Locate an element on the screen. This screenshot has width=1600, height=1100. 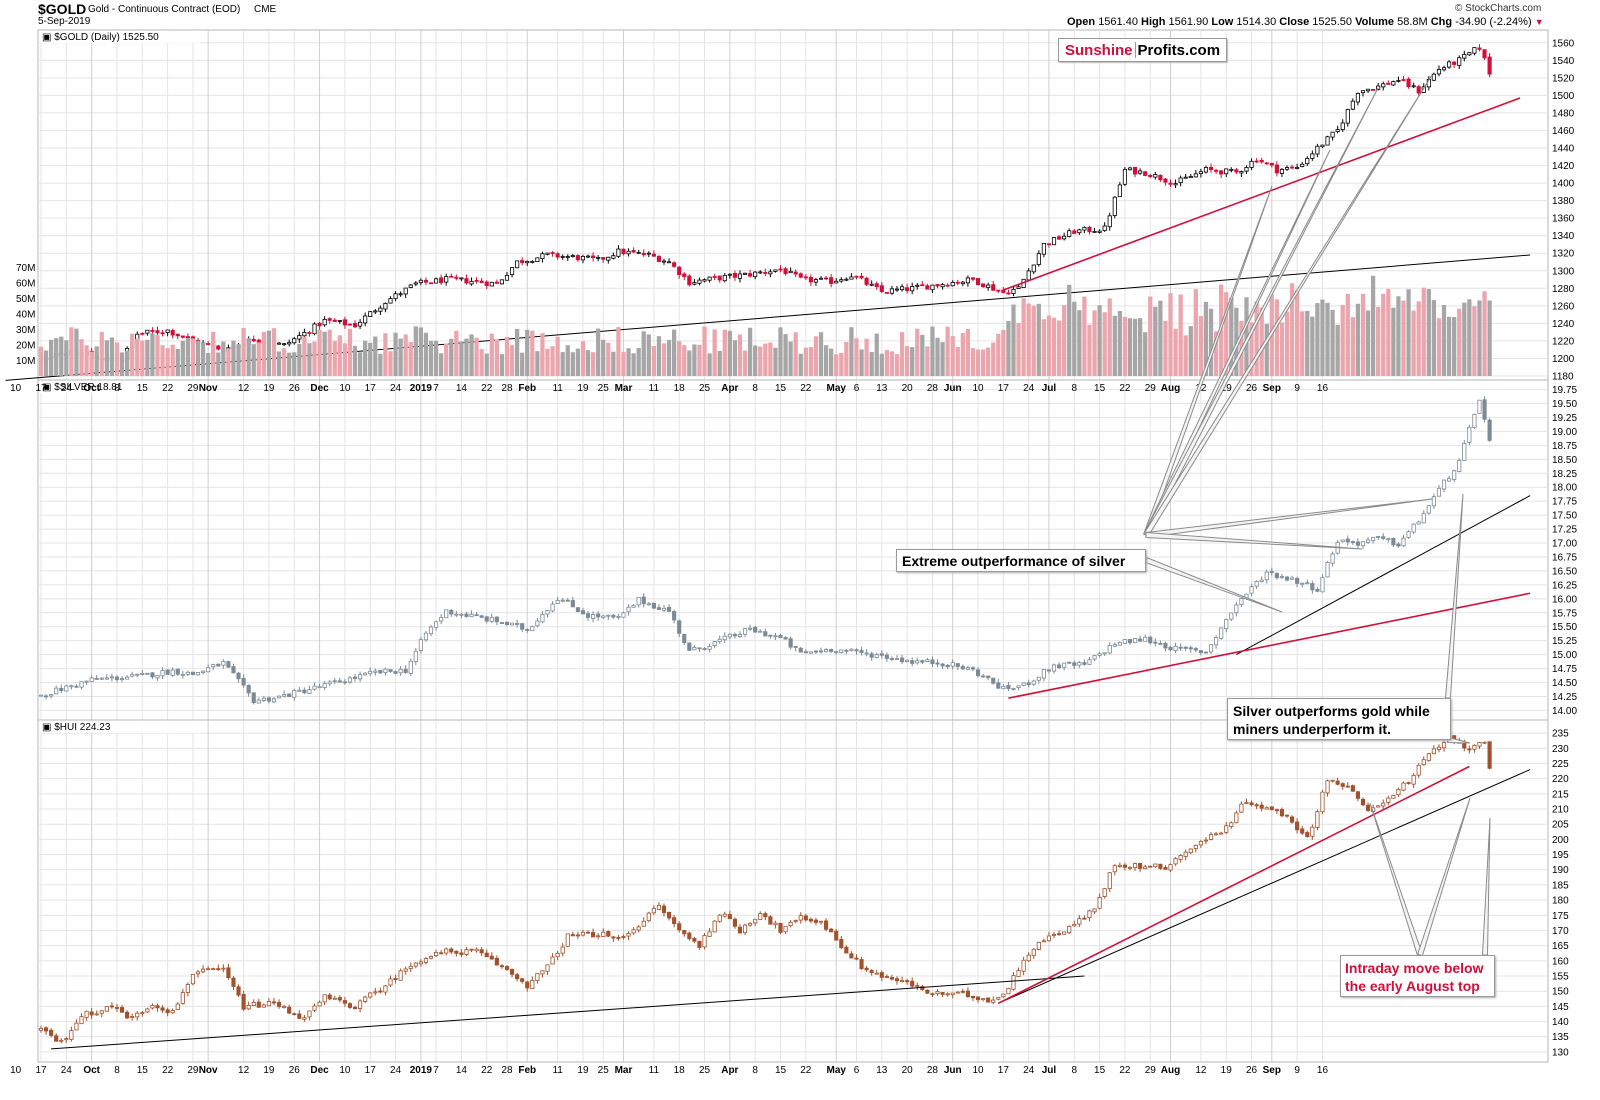
silver-ytick-label: 16.75 is located at coordinates (1564, 557).